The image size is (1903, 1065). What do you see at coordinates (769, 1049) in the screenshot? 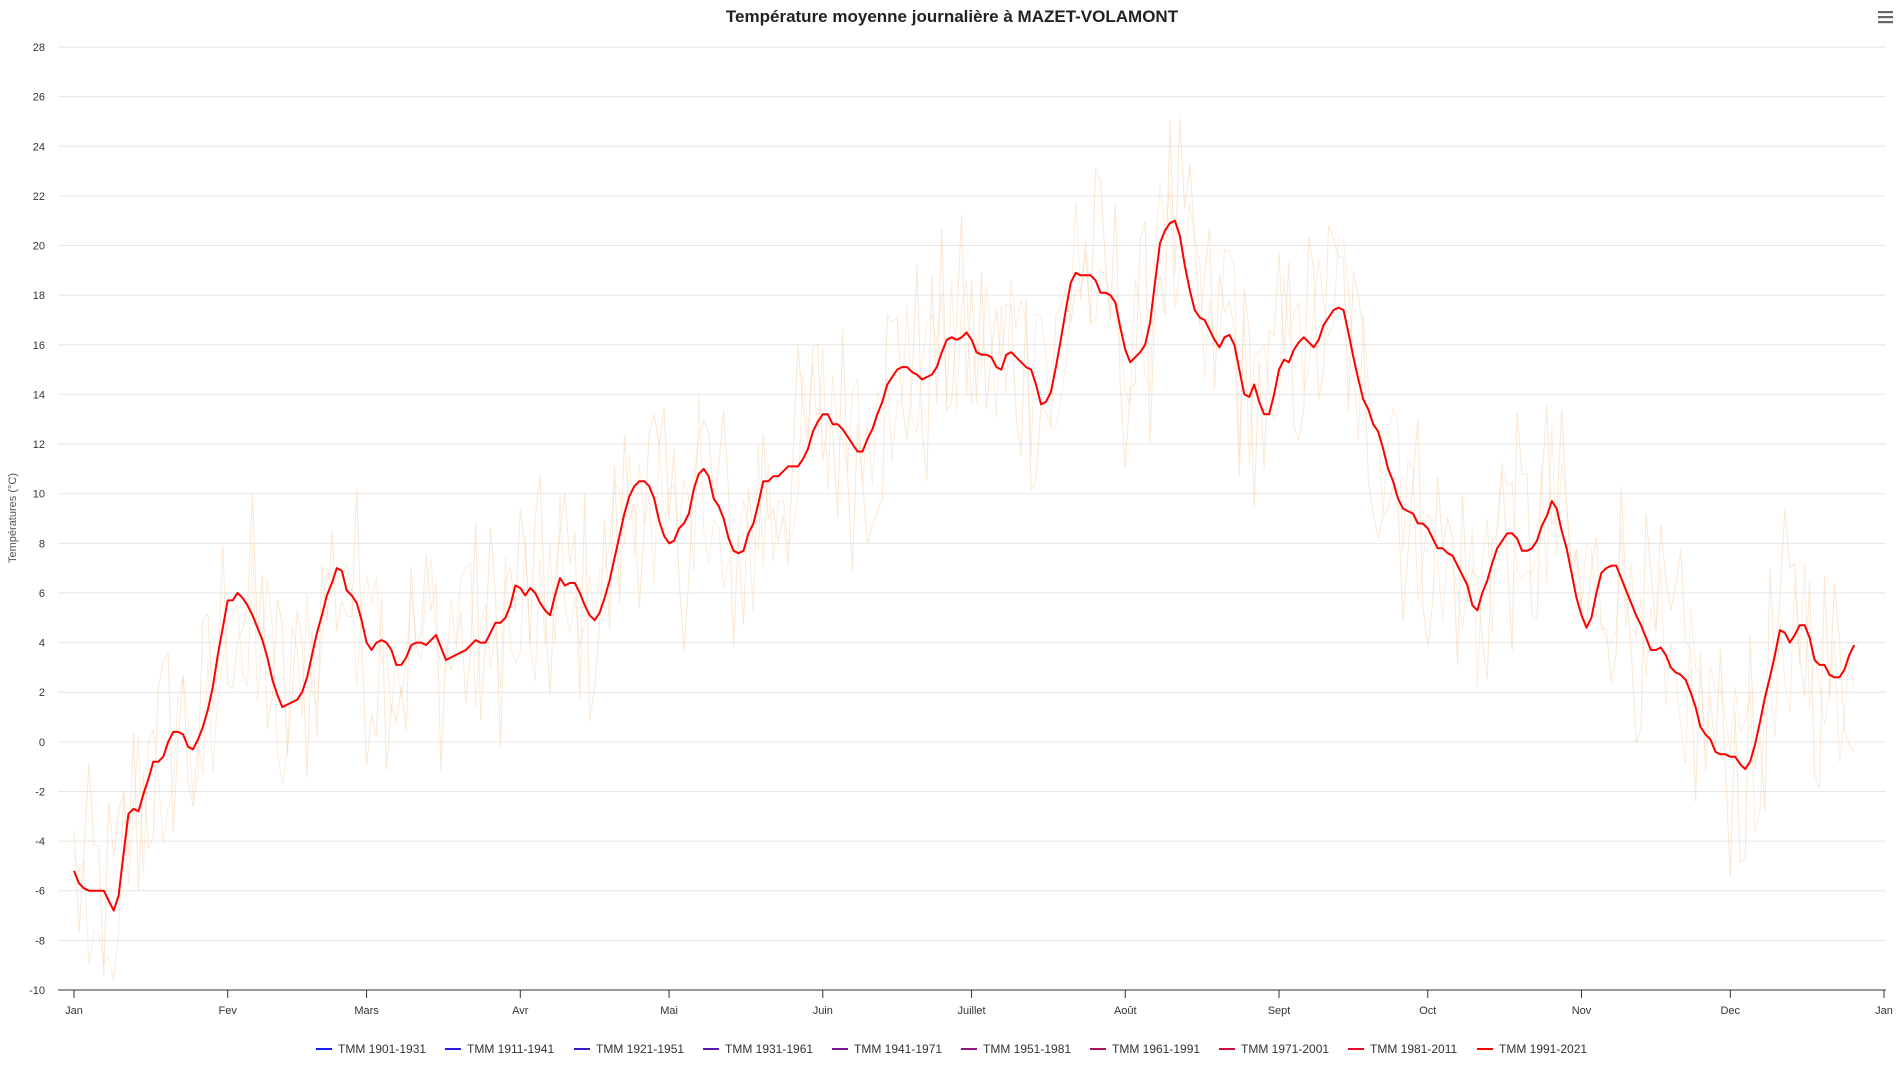
I see `legend-label: TMM 1931-1961` at bounding box center [769, 1049].